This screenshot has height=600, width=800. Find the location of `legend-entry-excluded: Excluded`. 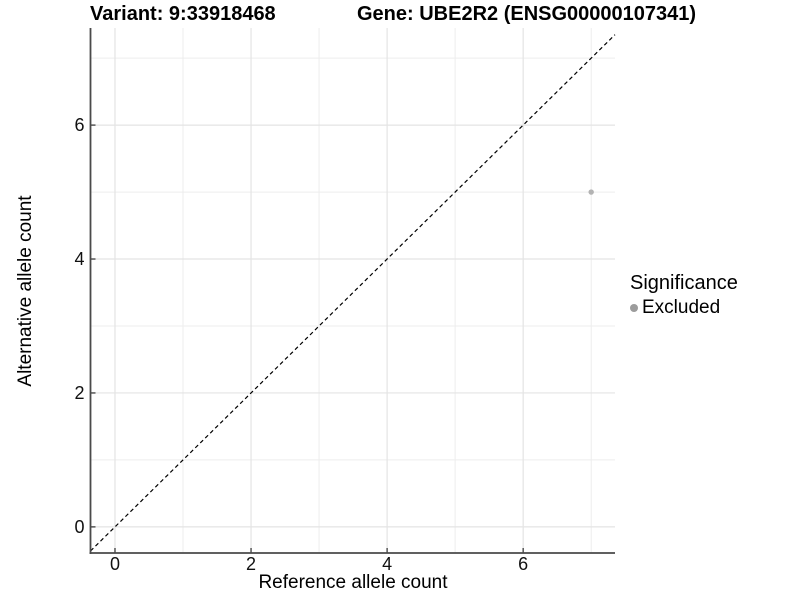

legend-entry-excluded: Excluded is located at coordinates (684, 308).